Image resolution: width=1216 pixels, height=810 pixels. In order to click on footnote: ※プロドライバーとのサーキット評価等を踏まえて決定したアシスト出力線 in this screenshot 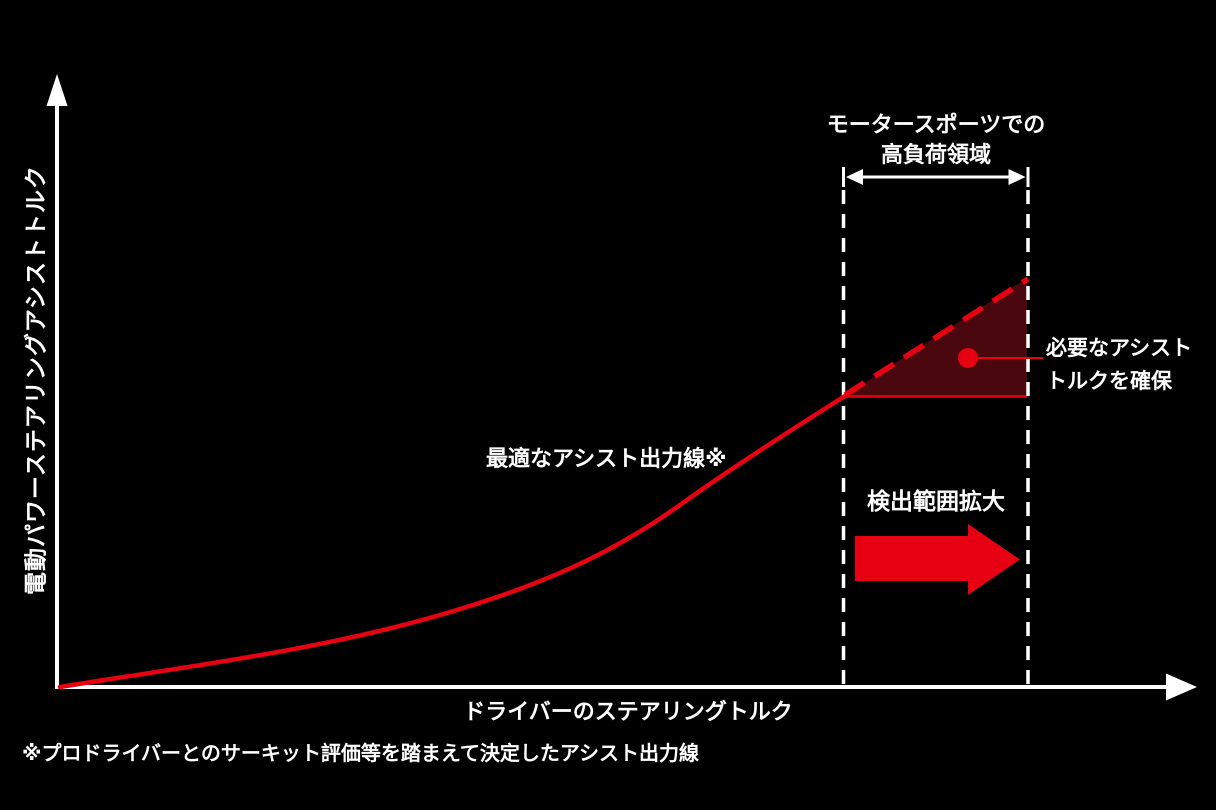, I will do `click(361, 754)`.